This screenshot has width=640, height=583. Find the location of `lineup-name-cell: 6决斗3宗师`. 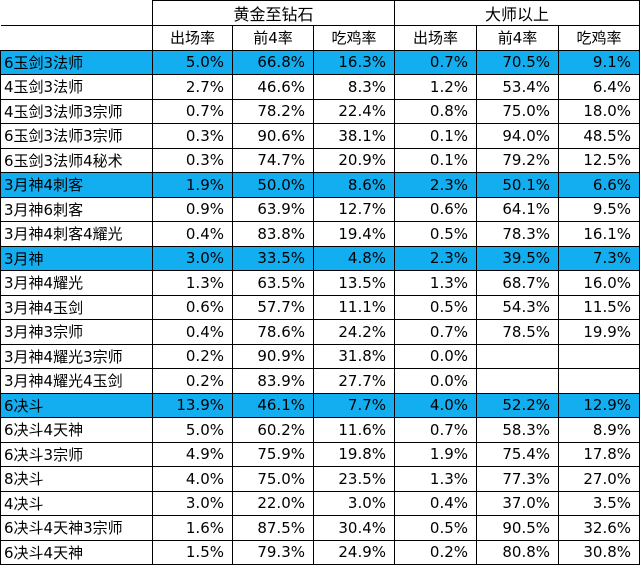

lineup-name-cell: 6决斗3宗师 is located at coordinates (76, 454).